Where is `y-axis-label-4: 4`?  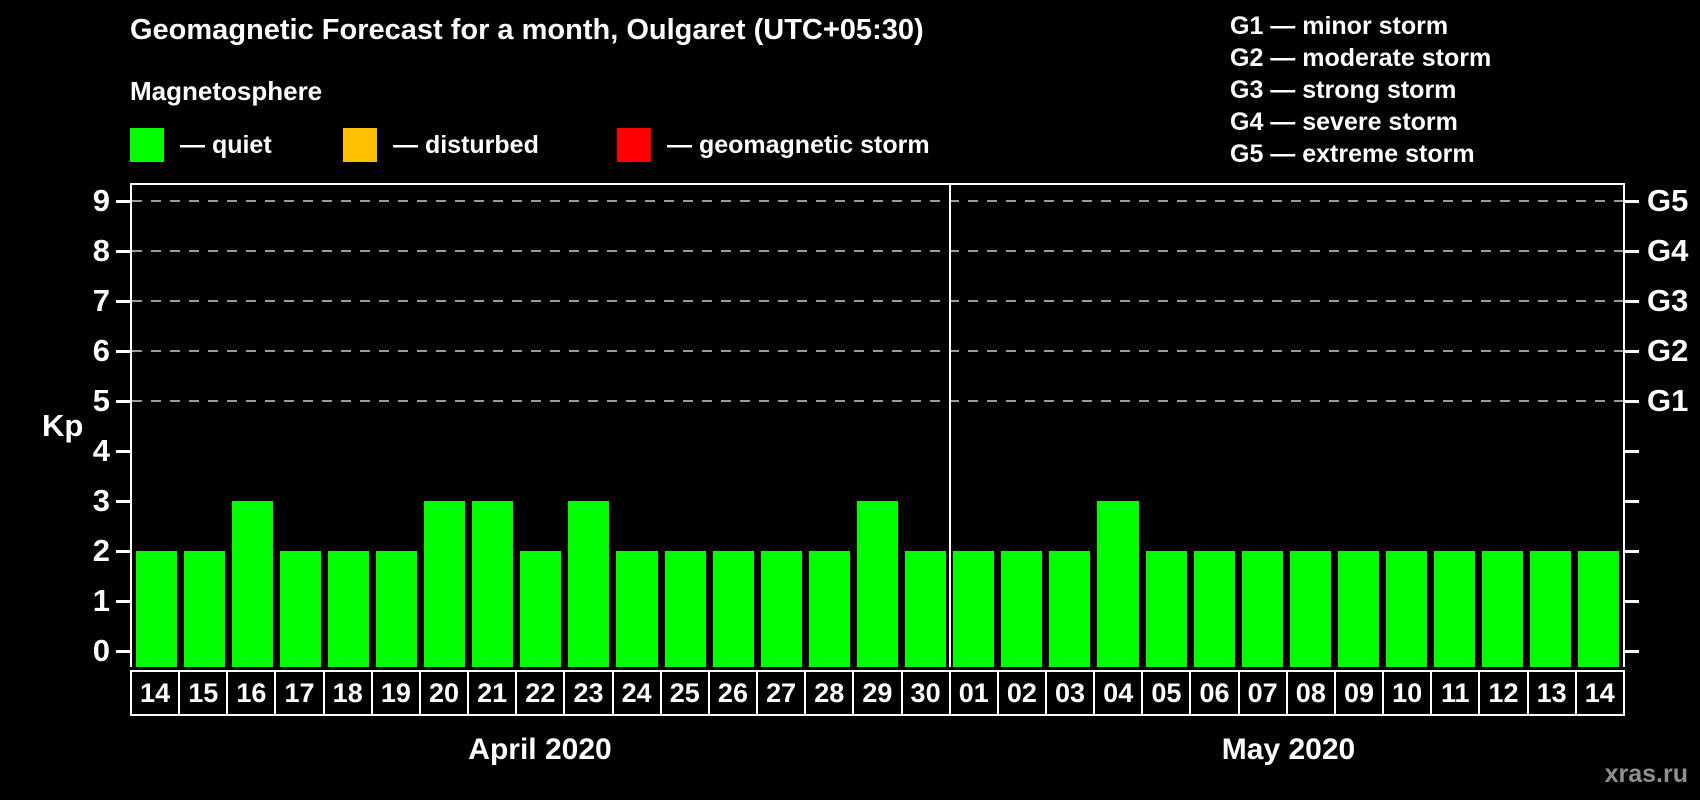 y-axis-label-4: 4 is located at coordinates (101, 450).